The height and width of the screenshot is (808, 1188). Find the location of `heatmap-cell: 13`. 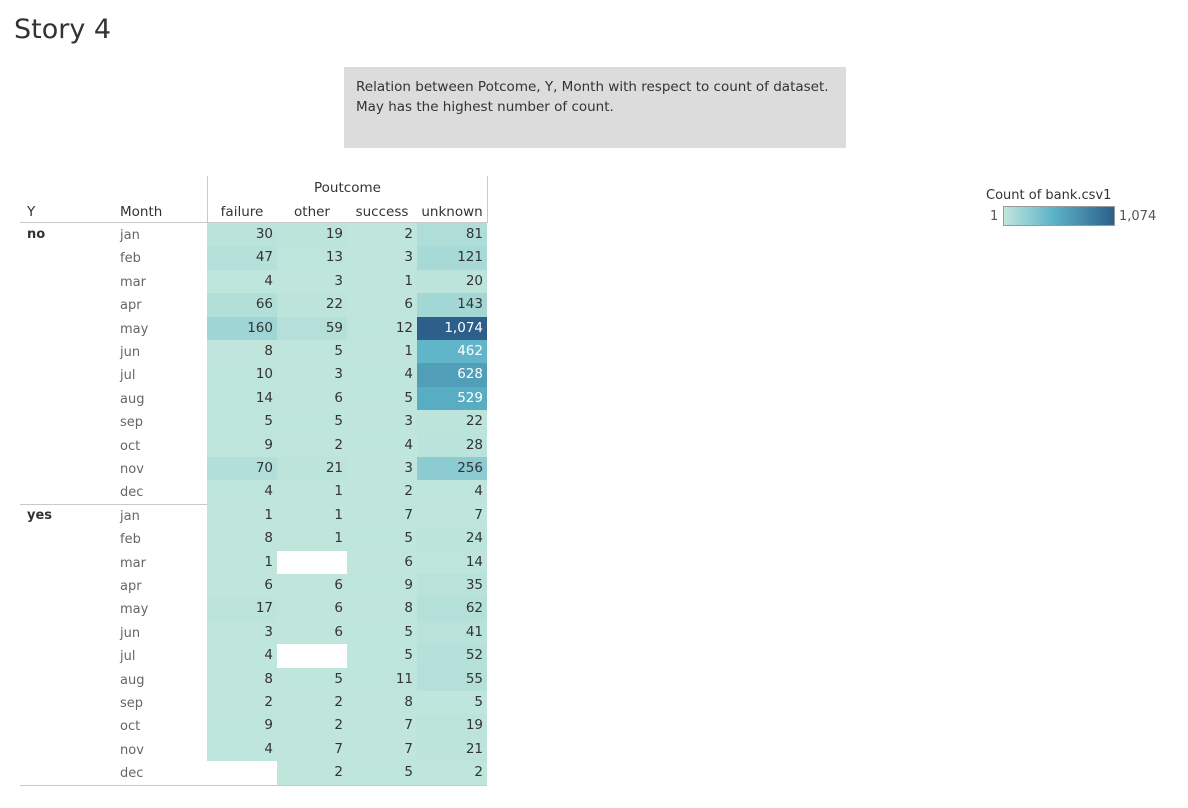

heatmap-cell: 13 is located at coordinates (312, 258).